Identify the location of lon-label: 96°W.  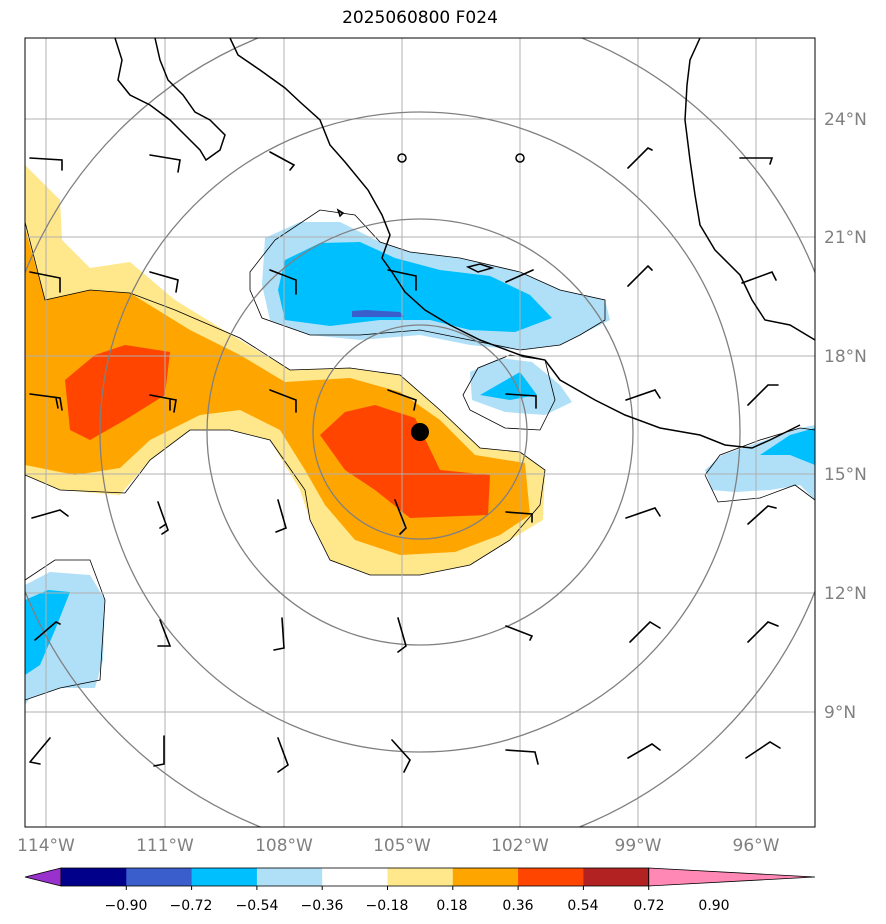
(756, 846).